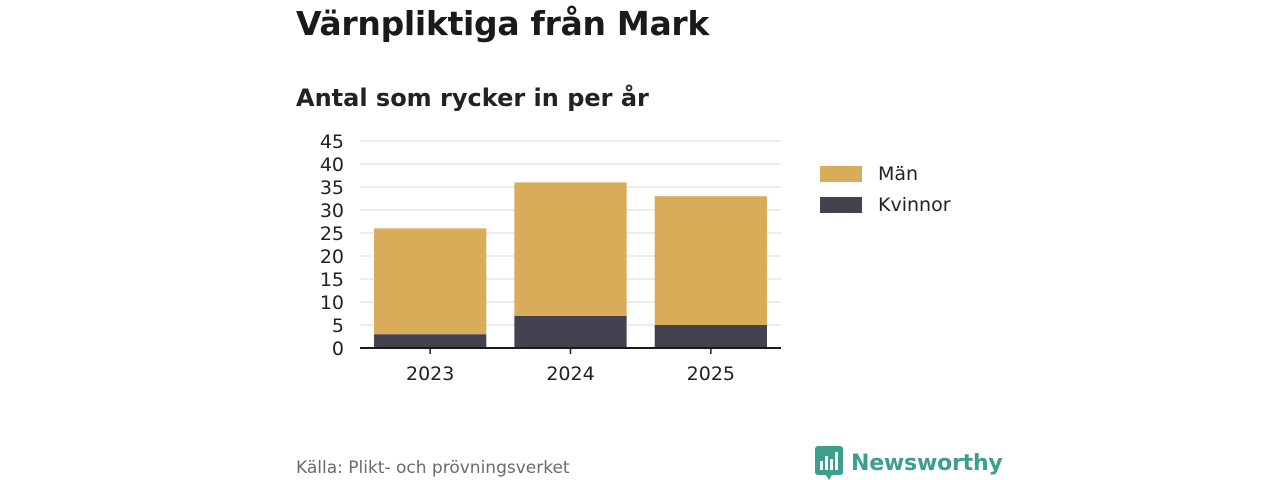  What do you see at coordinates (338, 349) in the screenshot?
I see `y-tick-label: 0` at bounding box center [338, 349].